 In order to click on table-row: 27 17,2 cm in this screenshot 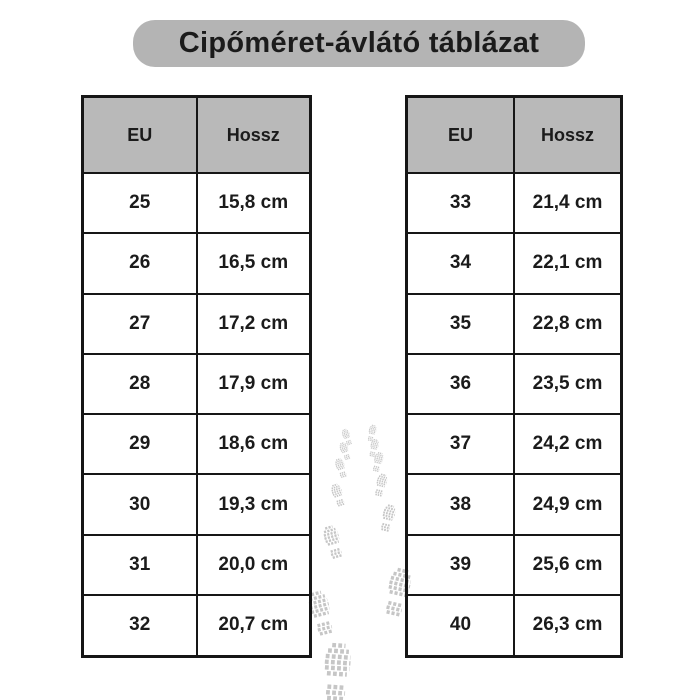, I will do `click(196, 323)`.